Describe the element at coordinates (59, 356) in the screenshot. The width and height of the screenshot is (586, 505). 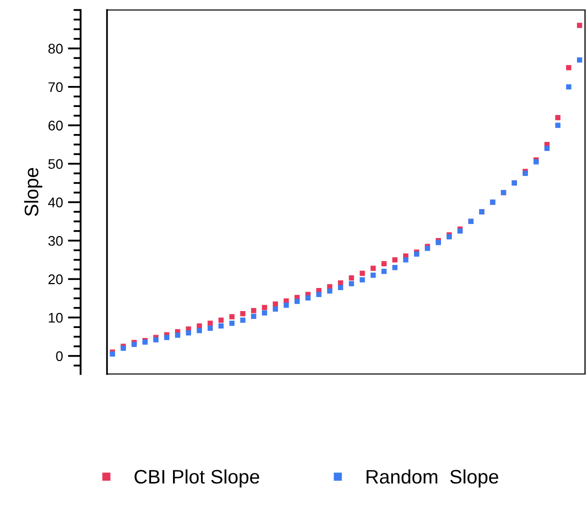
I see `y-tick-label: 0` at that location.